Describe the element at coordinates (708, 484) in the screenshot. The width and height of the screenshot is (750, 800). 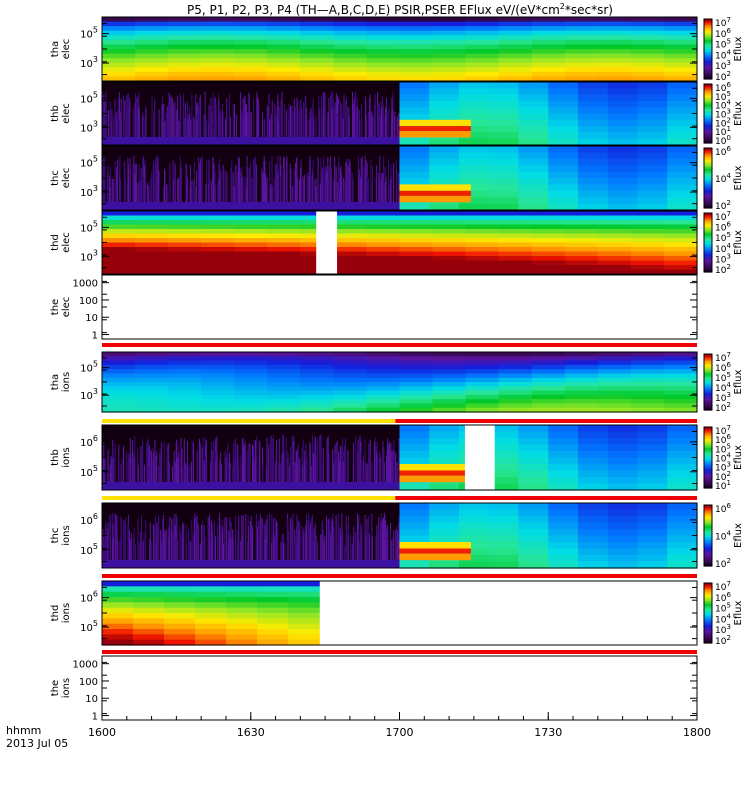
I see `panel-thb-ions-colorbar-swatch` at that location.